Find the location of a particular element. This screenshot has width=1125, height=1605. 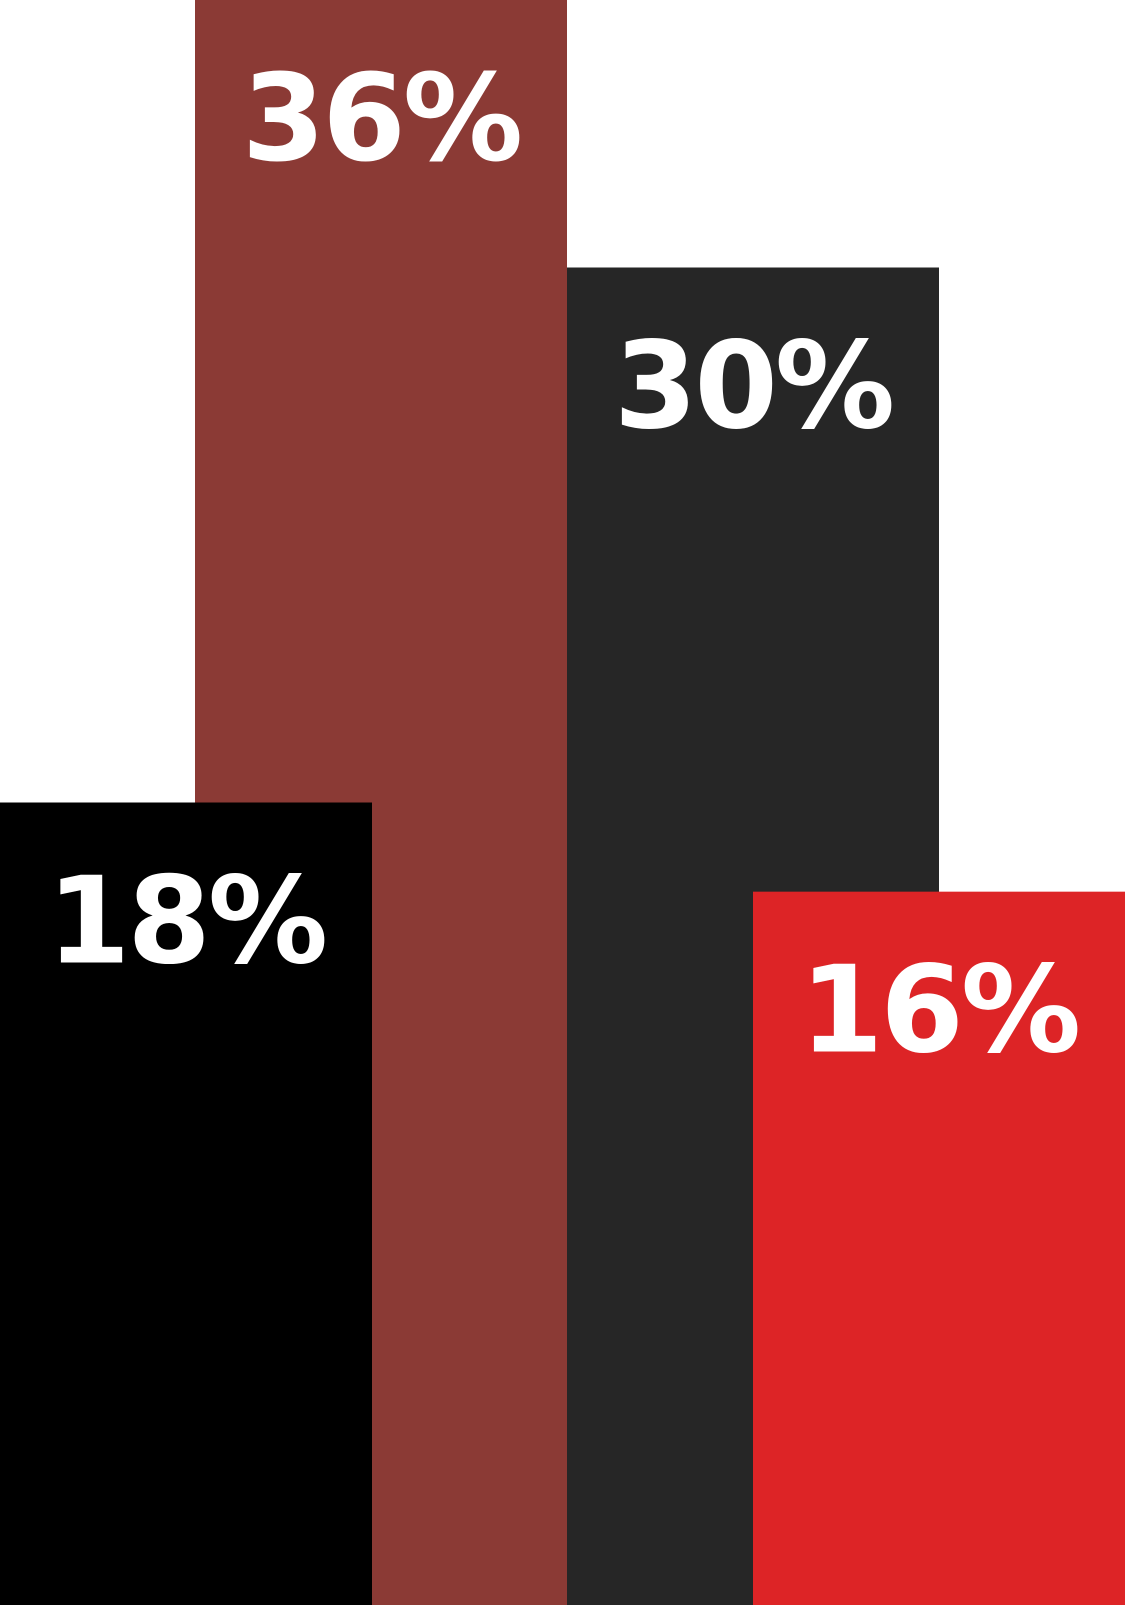

bar-label-18: 18% is located at coordinates (186, 922).